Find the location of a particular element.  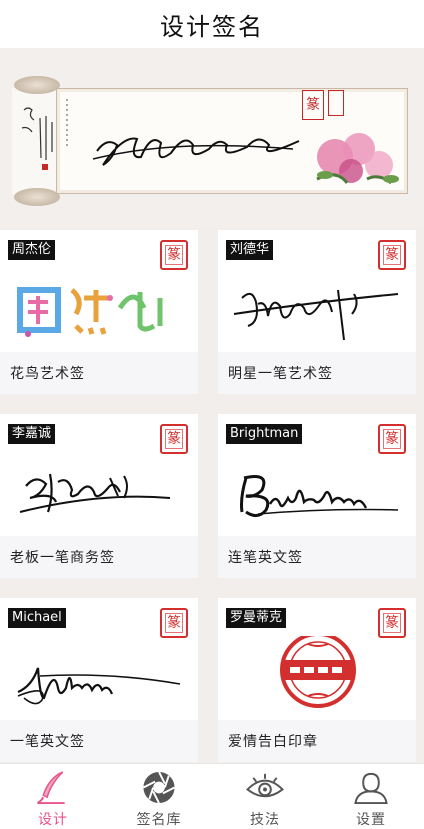

card-caption-text: 一笔英文签 is located at coordinates (47, 742).